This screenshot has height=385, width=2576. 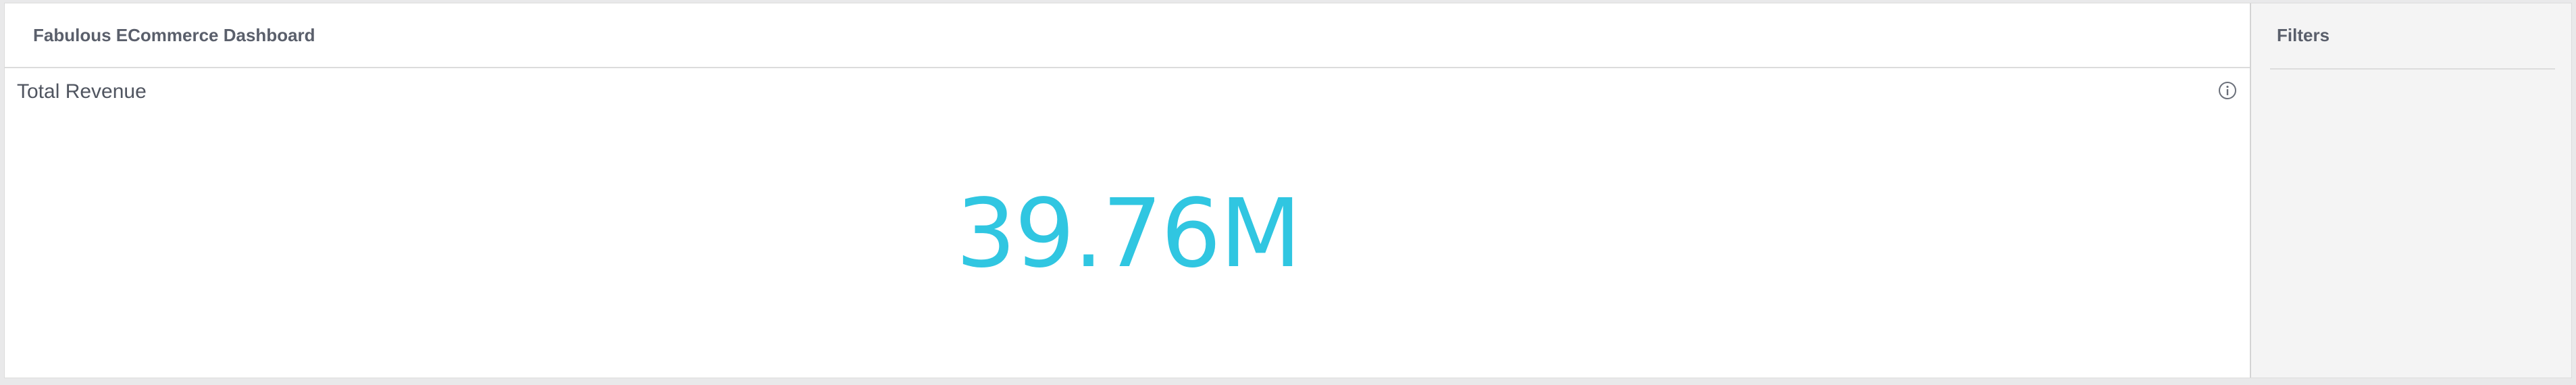 What do you see at coordinates (2227, 91) in the screenshot?
I see `info-icon` at bounding box center [2227, 91].